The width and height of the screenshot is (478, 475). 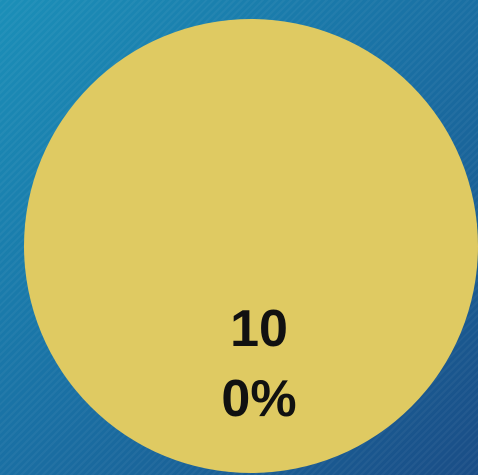 I want to click on slice-label: 100%, so click(x=259, y=364).